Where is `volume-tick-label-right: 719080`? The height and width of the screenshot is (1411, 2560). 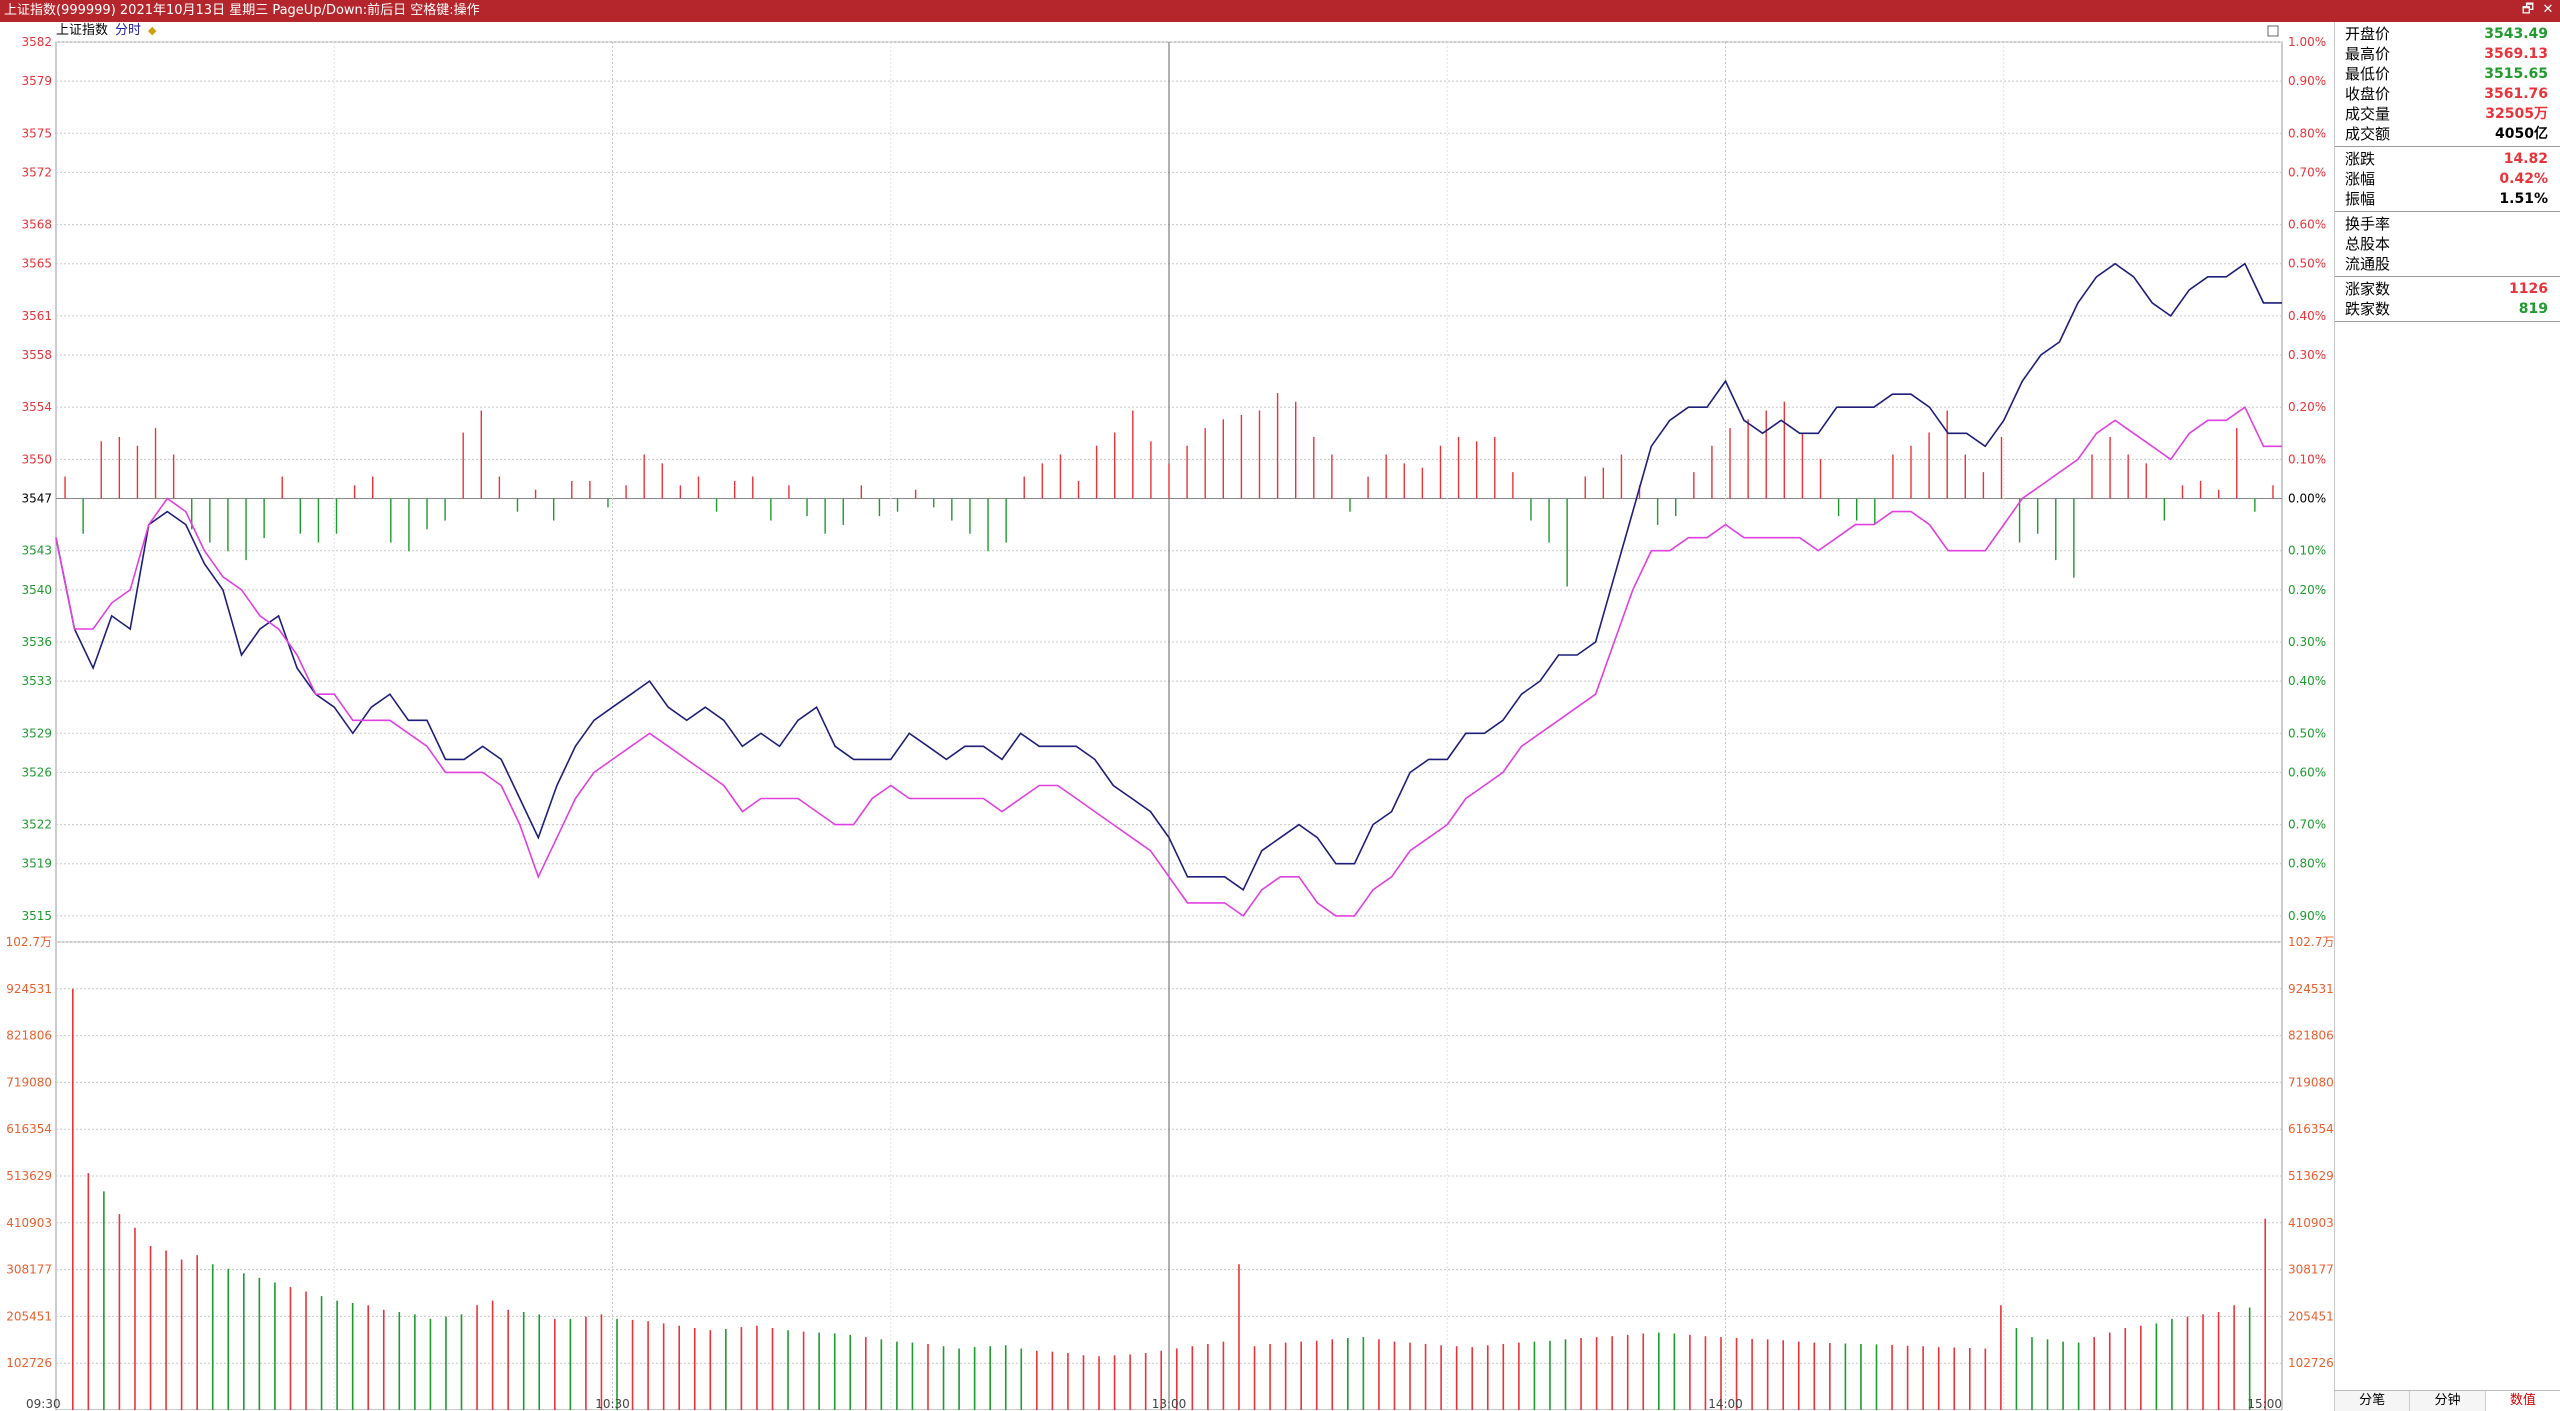
volume-tick-label-right: 719080 is located at coordinates (2311, 1082).